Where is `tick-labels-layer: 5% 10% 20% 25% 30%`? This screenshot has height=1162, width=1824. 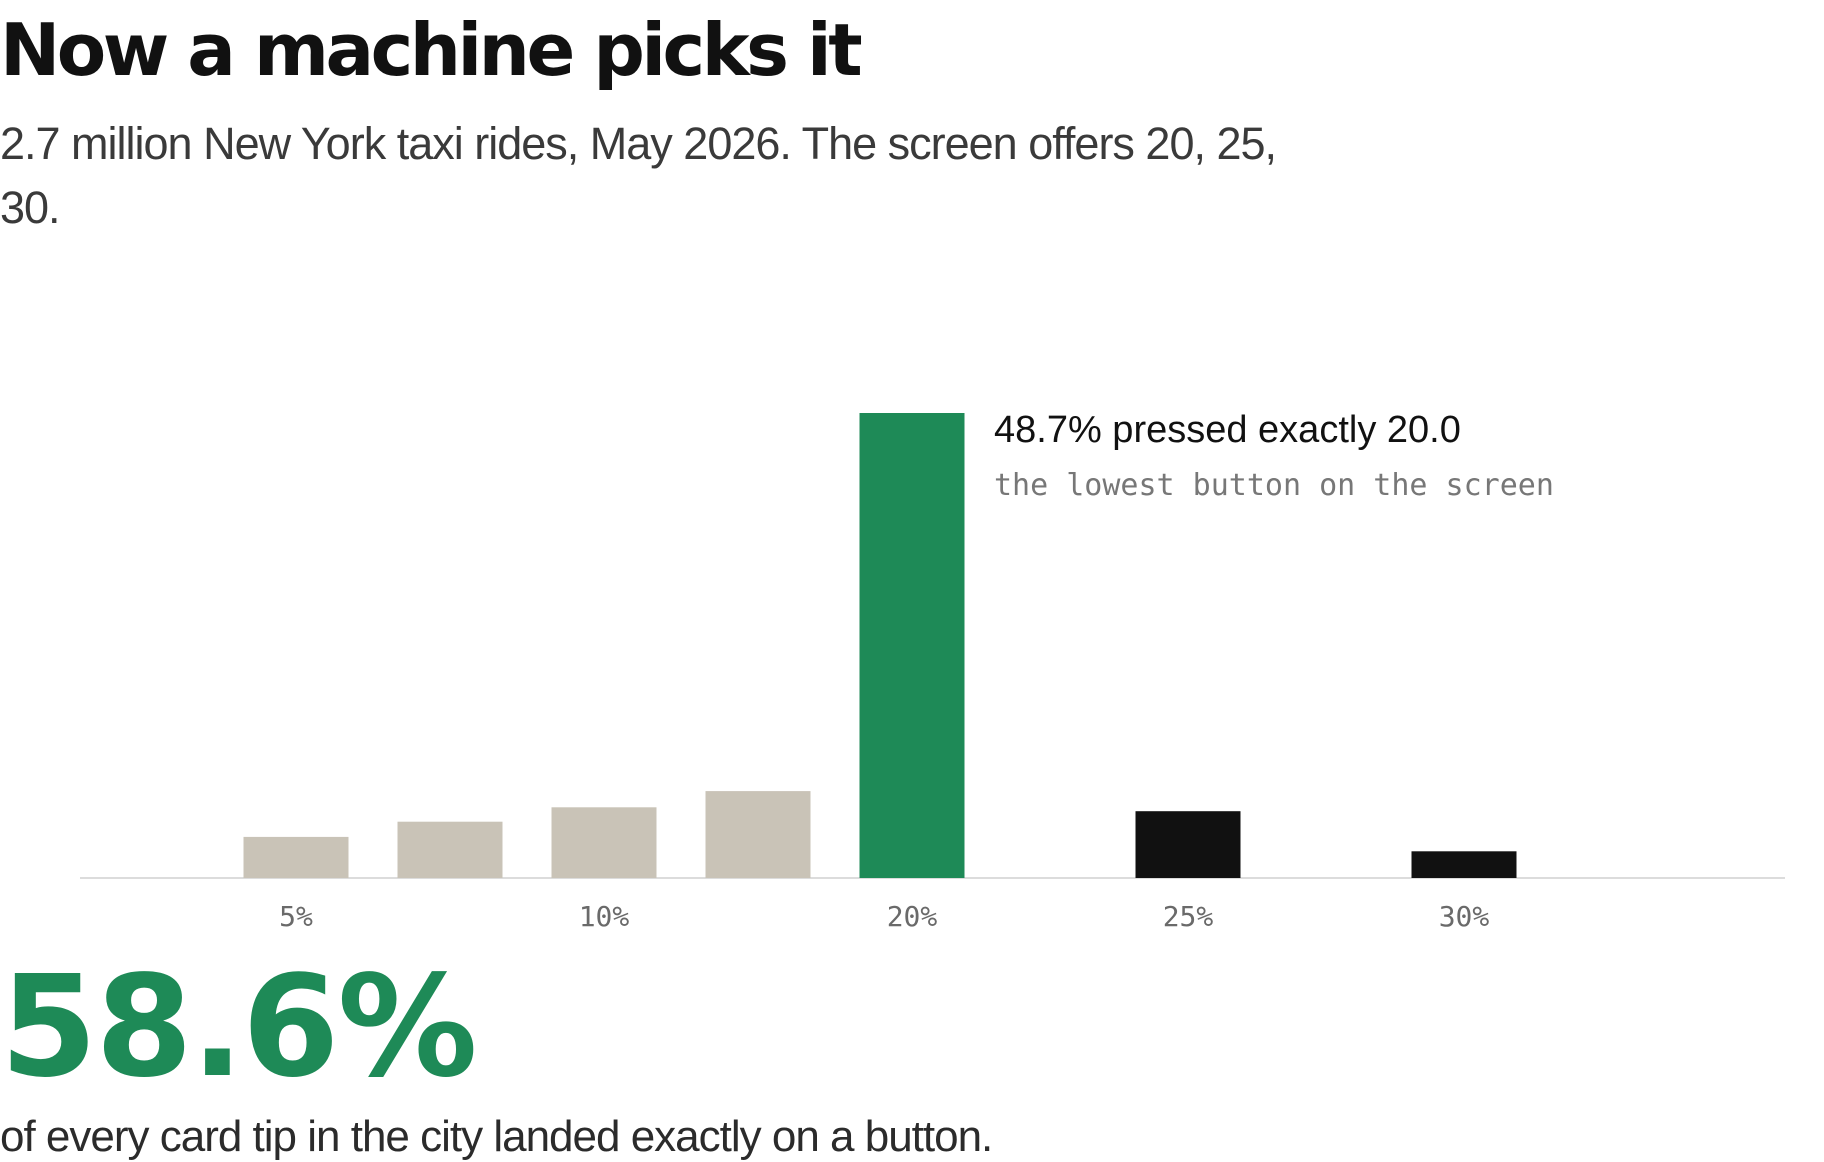 tick-labels-layer: 5% 10% 20% 25% 30% is located at coordinates (884, 916).